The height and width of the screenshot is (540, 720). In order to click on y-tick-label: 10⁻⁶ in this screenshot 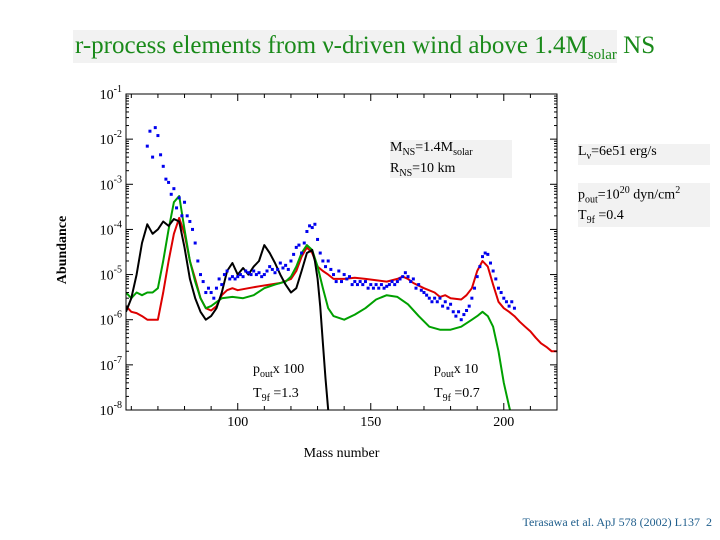, I will do `click(111, 319)`.